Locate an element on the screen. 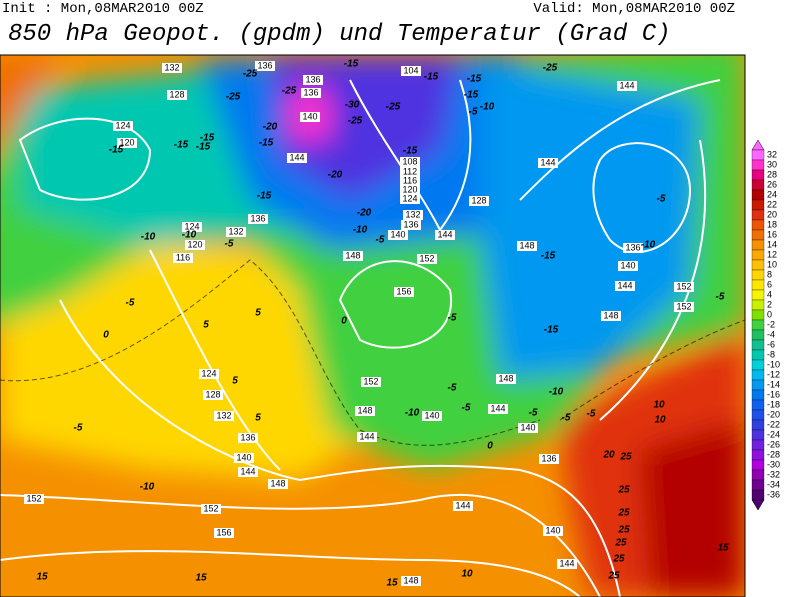  colorbar-arrow-bottom is located at coordinates (758, 505).